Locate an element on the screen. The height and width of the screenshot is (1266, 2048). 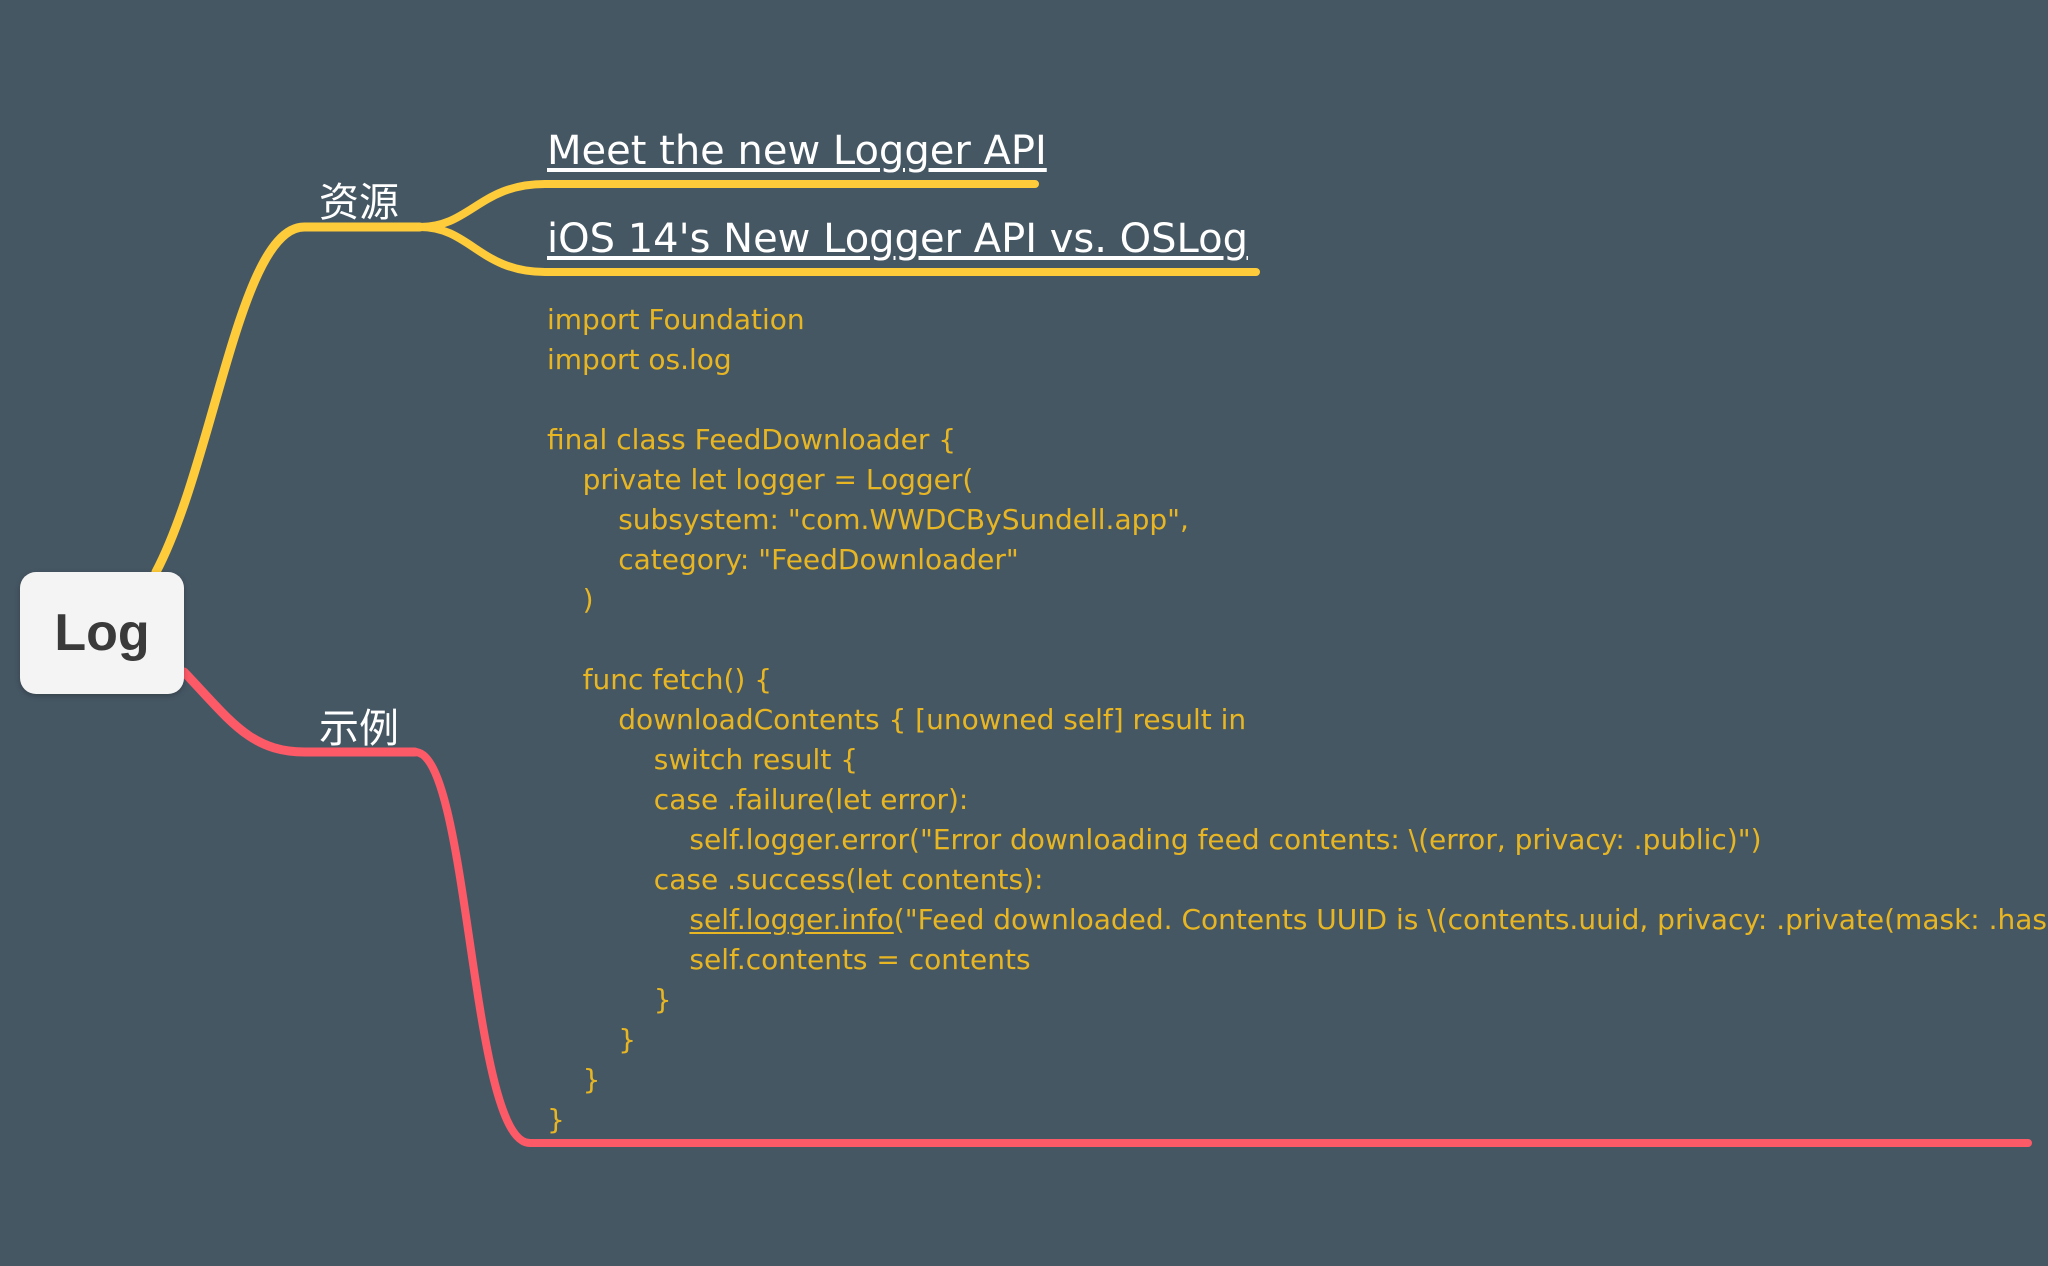
root-node: Log is located at coordinates (102, 633).